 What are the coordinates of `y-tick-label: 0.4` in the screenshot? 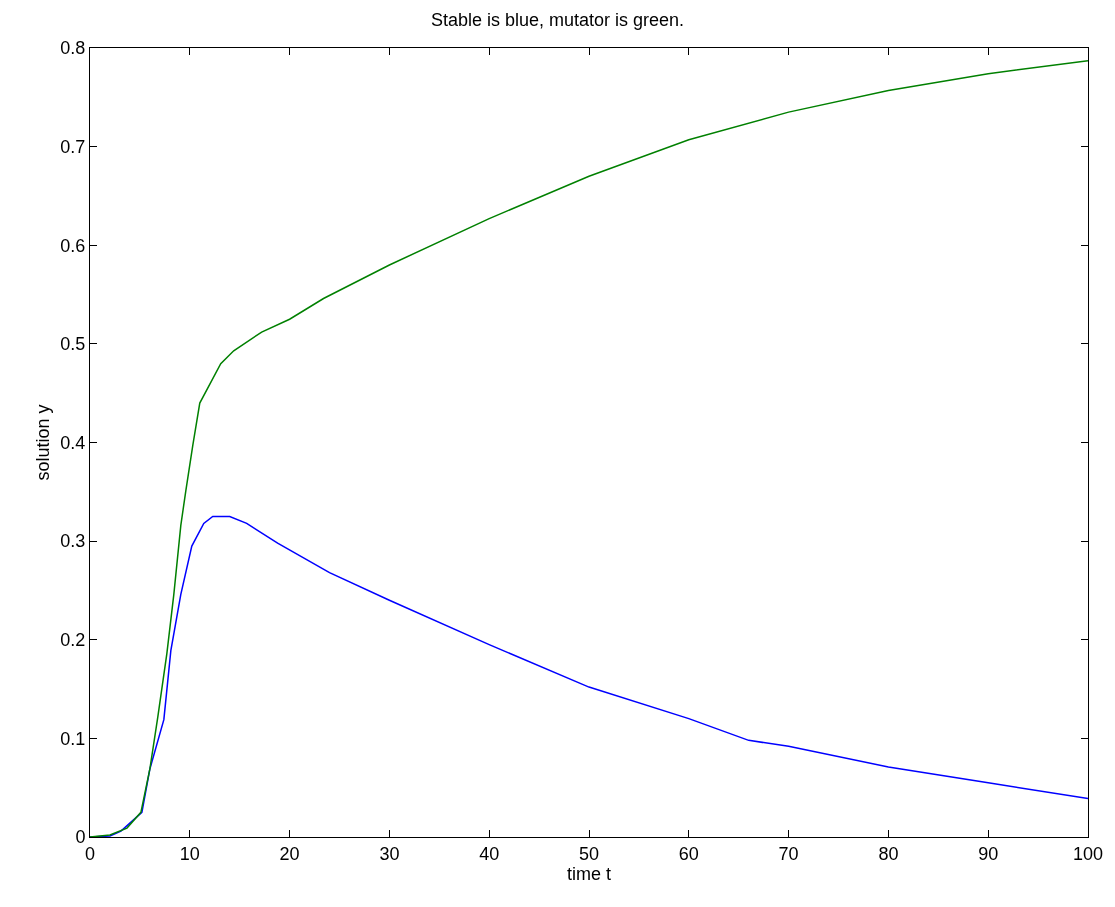 It's located at (73, 442).